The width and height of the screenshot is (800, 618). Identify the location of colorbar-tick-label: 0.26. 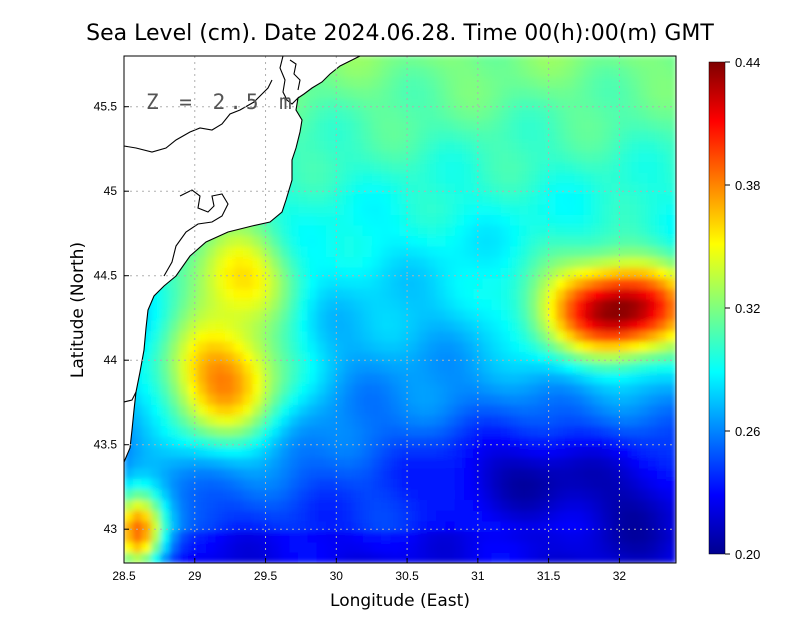
(747, 431).